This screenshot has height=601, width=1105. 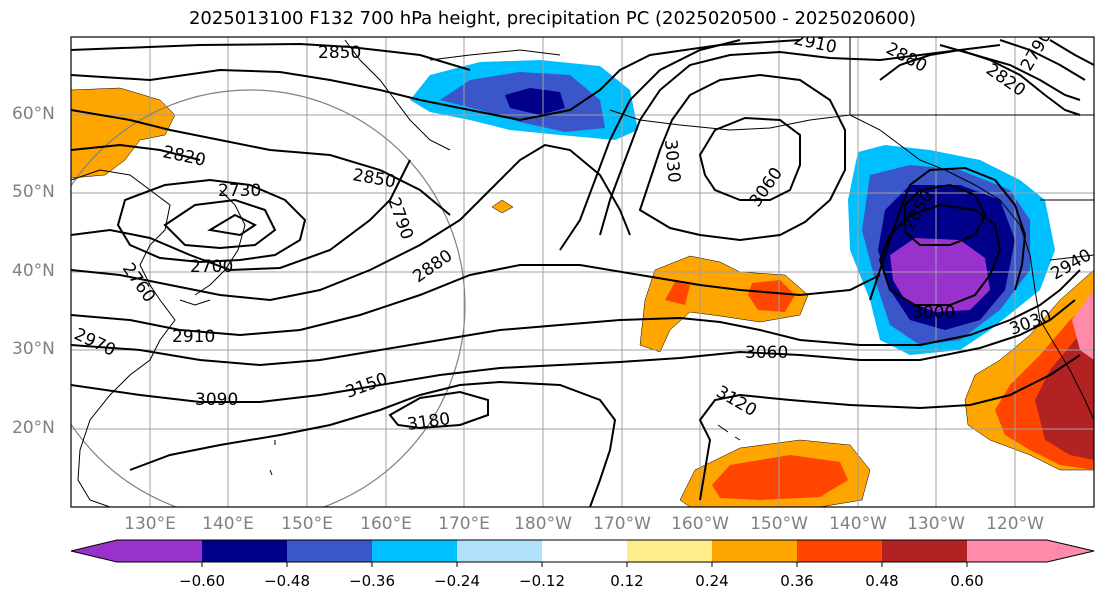 I want to click on contour-label: 3060, so click(x=766, y=353).